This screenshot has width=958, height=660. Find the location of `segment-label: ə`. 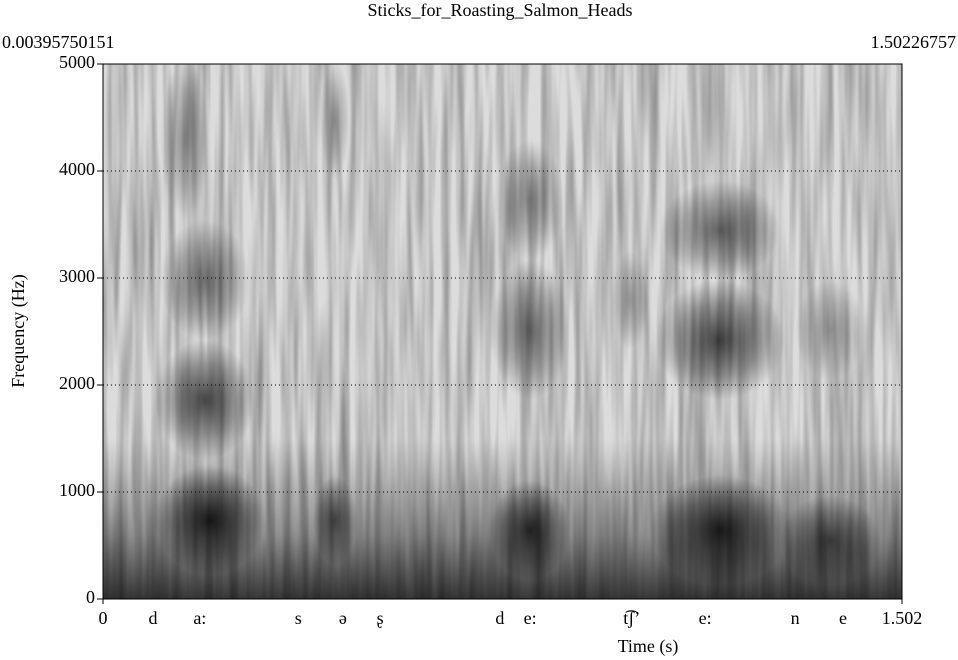

segment-label: ə is located at coordinates (343, 618).